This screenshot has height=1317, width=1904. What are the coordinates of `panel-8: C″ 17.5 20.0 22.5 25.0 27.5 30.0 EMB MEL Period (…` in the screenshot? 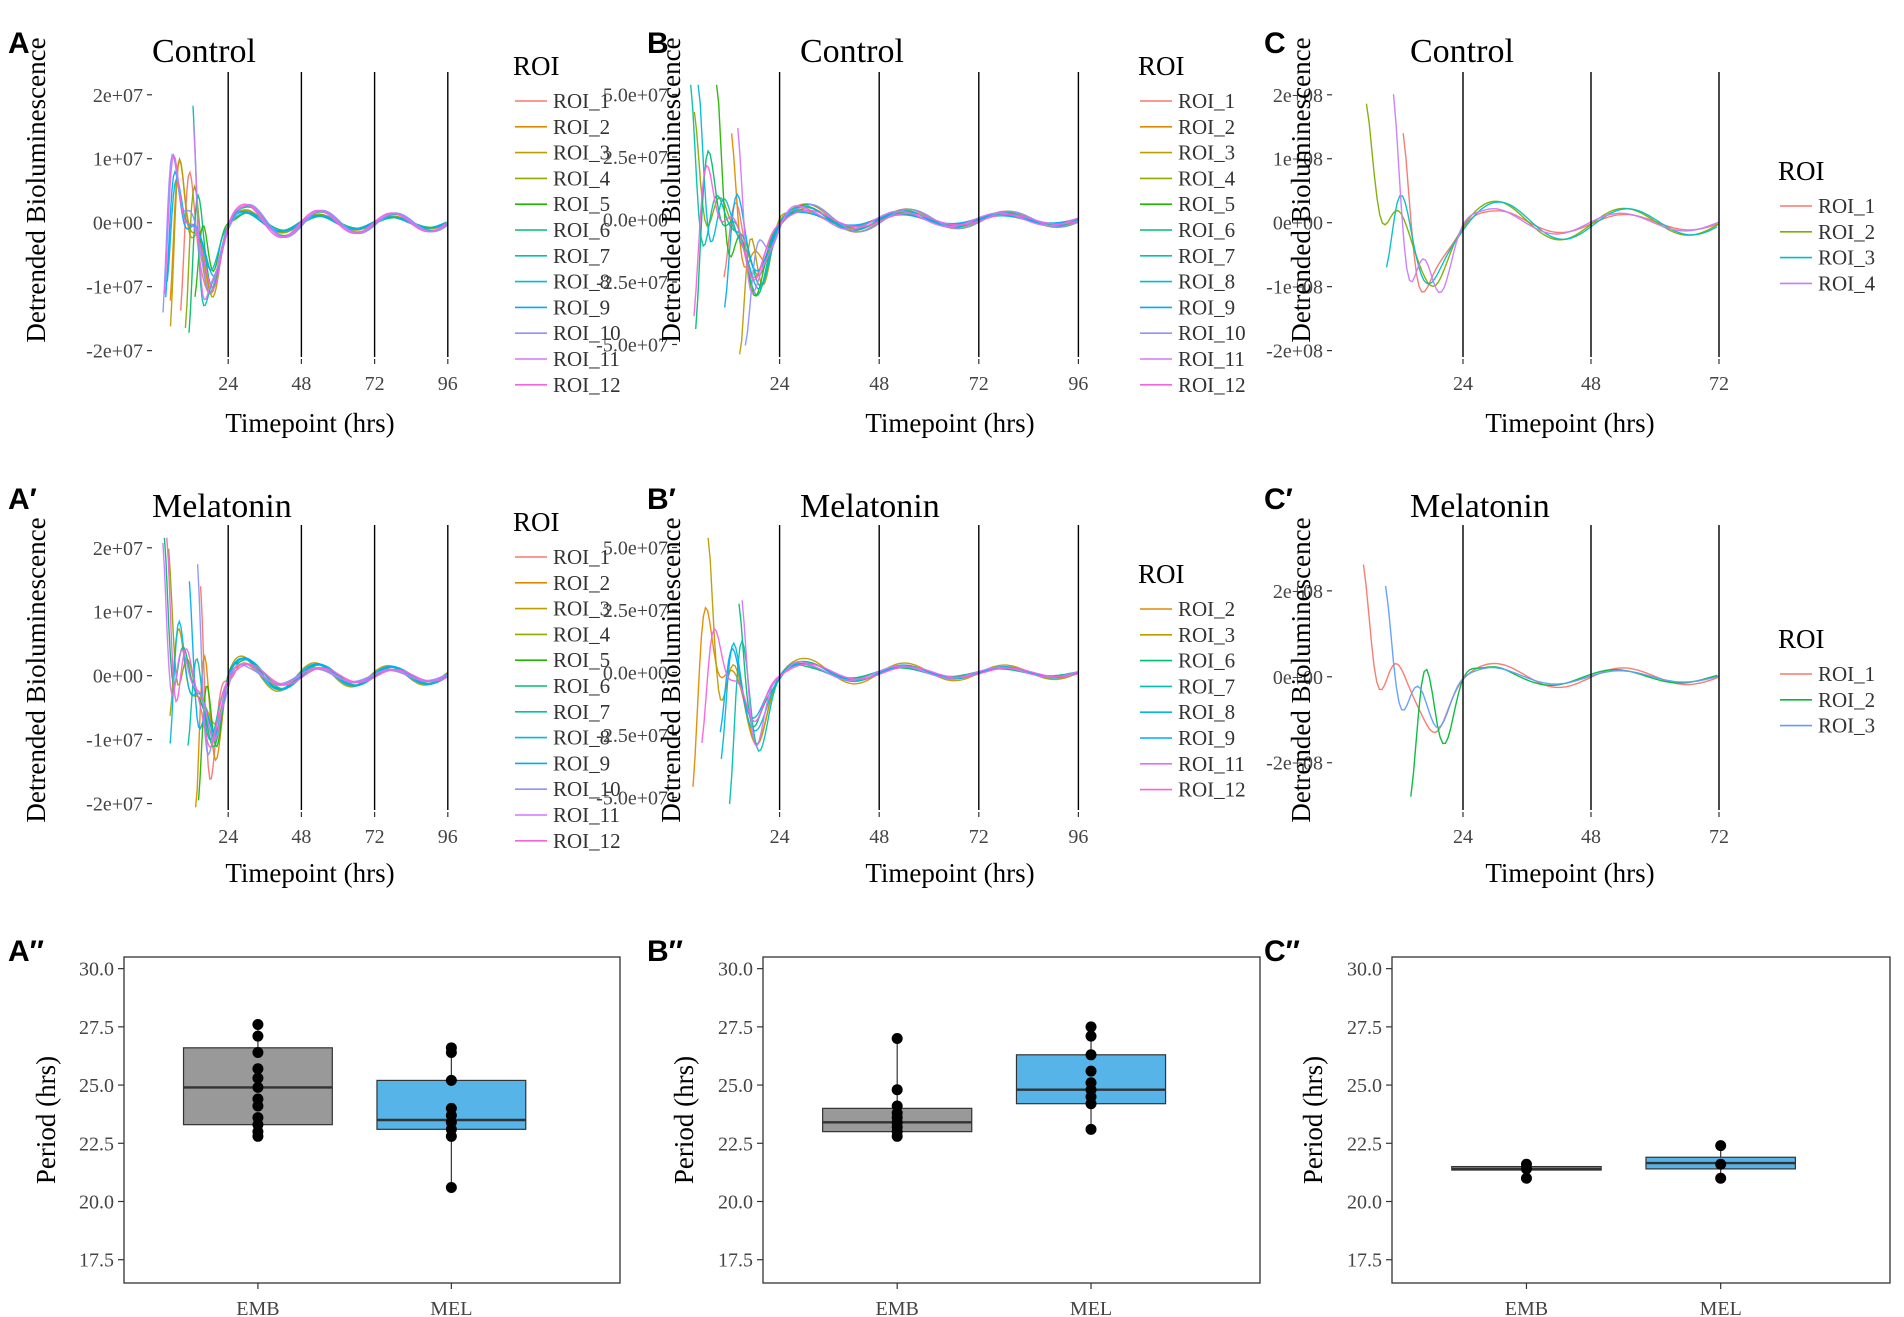 It's located at (1577, 1126).